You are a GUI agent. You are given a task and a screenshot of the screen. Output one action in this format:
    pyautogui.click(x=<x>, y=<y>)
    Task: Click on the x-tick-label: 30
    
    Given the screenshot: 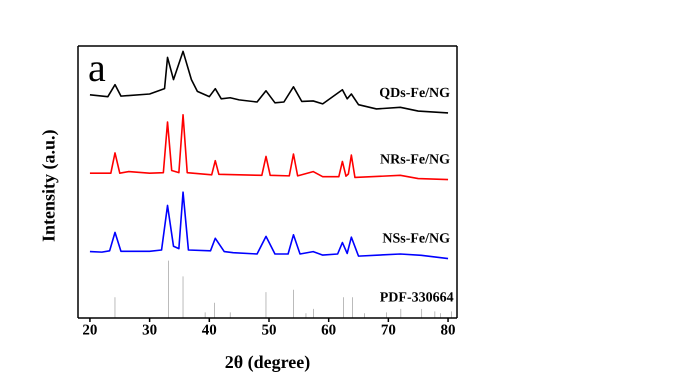 What is the action you would take?
    pyautogui.click(x=150, y=330)
    